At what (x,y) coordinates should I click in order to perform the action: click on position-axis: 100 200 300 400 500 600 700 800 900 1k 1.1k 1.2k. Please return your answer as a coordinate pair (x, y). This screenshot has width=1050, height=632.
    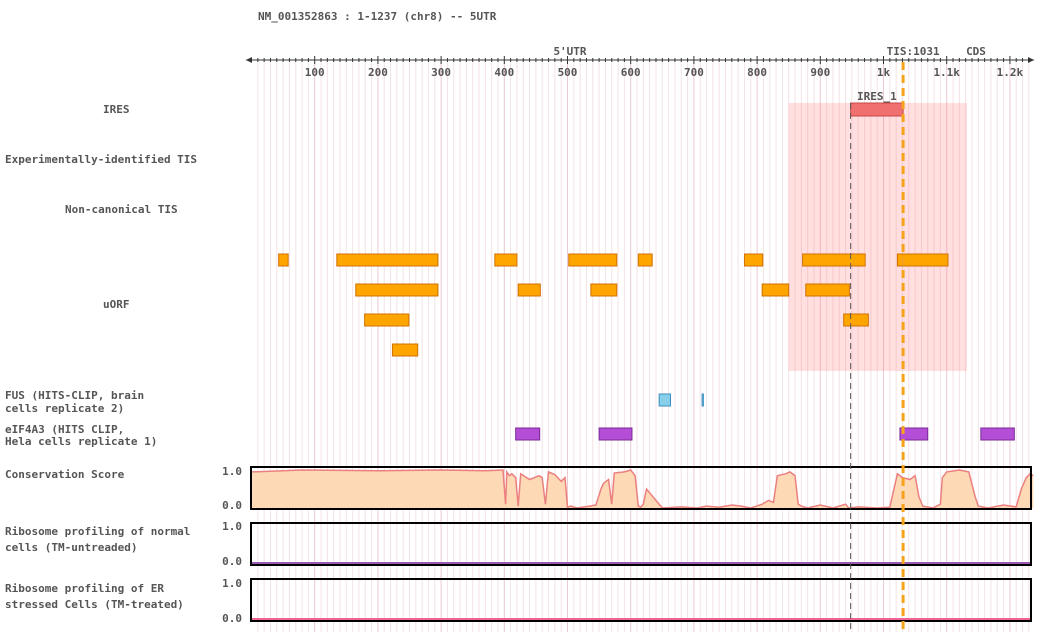
    Looking at the image, I should click on (640, 67).